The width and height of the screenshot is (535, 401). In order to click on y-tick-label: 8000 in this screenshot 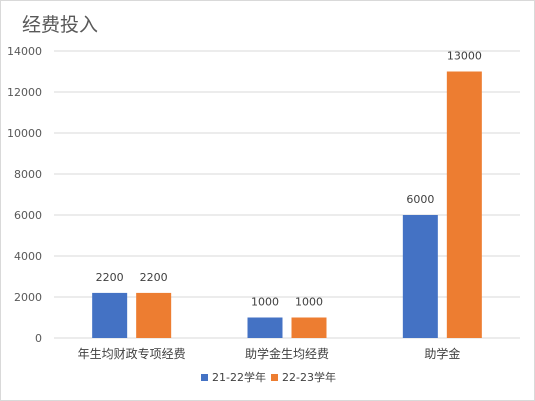, I will do `click(28, 174)`.